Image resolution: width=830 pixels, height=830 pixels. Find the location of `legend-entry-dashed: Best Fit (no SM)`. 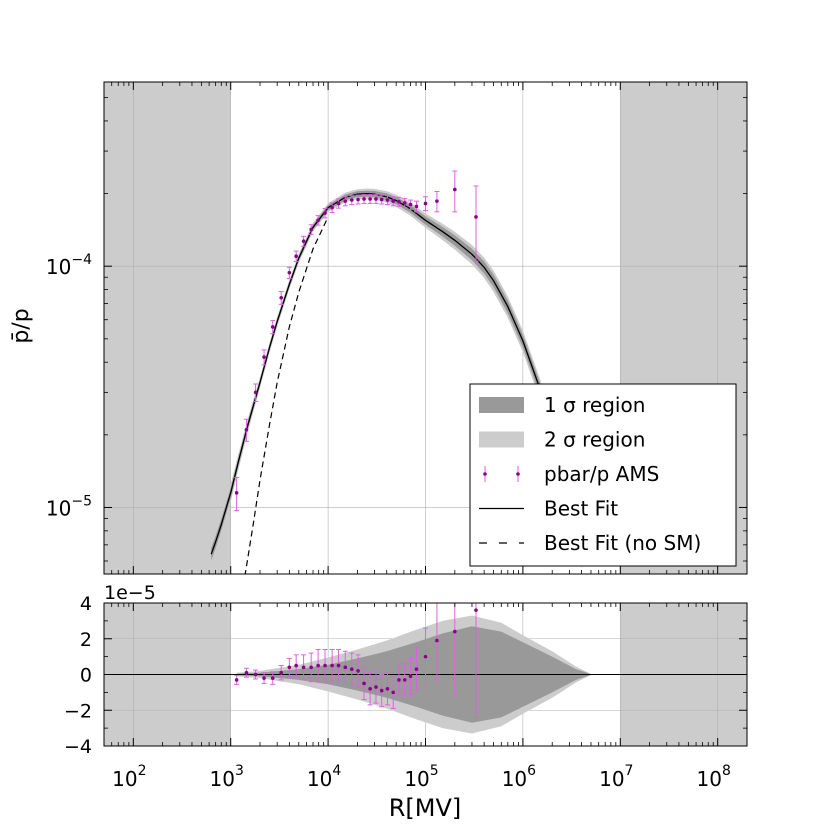

legend-entry-dashed: Best Fit (no SM) is located at coordinates (590, 543).